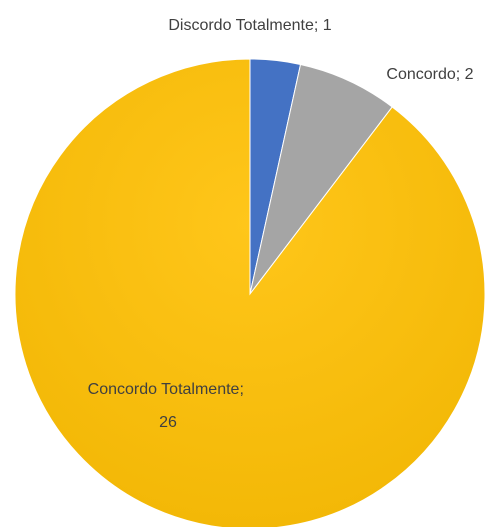 The height and width of the screenshot is (527, 488). What do you see at coordinates (166, 389) in the screenshot?
I see `slice-label-concordo-totalmente-line1: Concordo Totalmente;` at bounding box center [166, 389].